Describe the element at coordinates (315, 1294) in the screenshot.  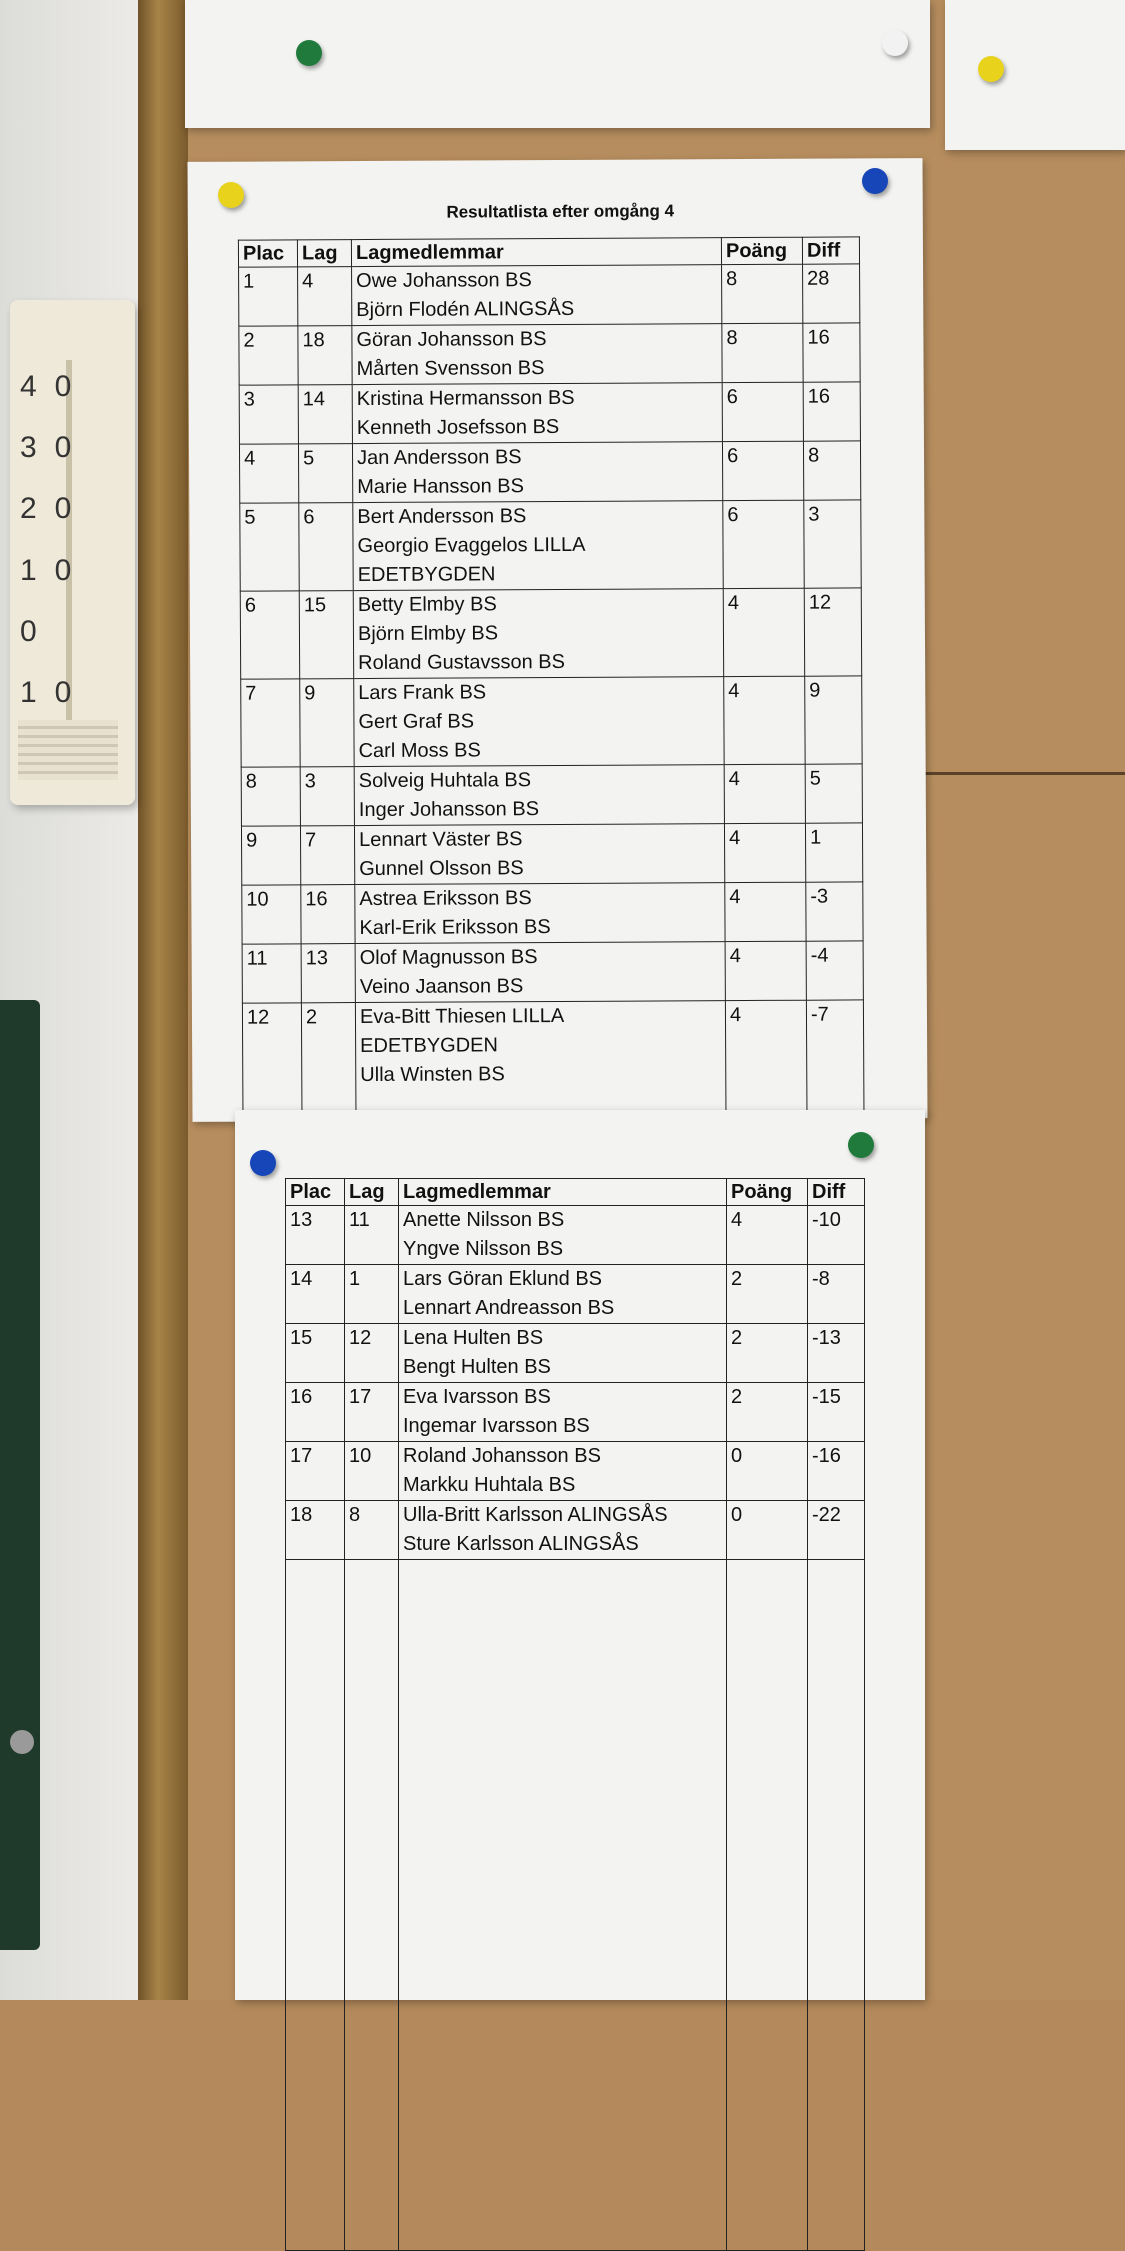
I see `placement-cell: 14` at that location.